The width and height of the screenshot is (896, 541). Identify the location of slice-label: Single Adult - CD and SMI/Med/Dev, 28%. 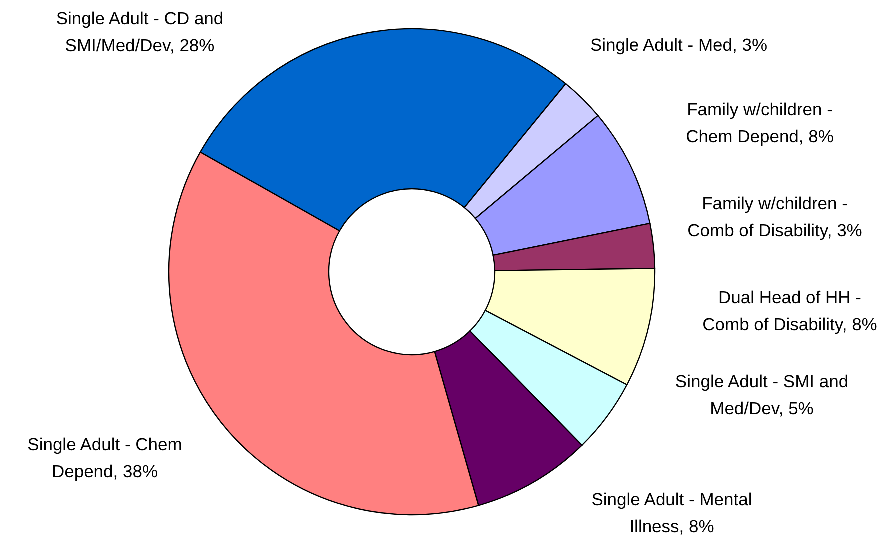
(140, 32).